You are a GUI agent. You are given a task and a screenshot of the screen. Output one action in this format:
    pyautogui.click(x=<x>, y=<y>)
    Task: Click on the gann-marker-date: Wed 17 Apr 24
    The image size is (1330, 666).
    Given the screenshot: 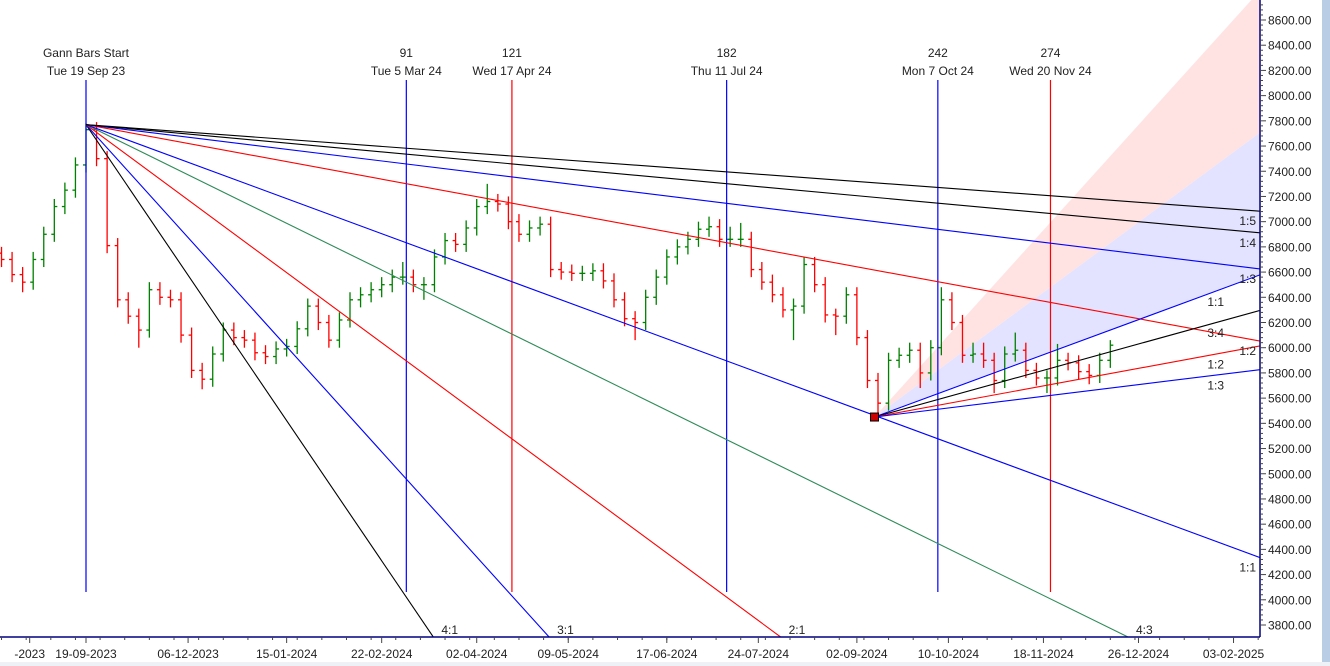 What is the action you would take?
    pyautogui.click(x=511, y=71)
    